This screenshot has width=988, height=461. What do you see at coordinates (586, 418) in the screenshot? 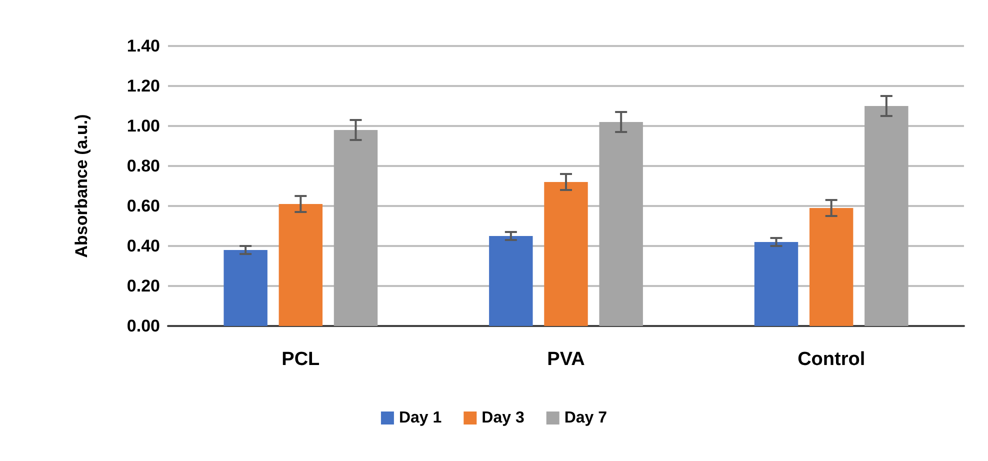
I see `legend-label: Day 7` at bounding box center [586, 418].